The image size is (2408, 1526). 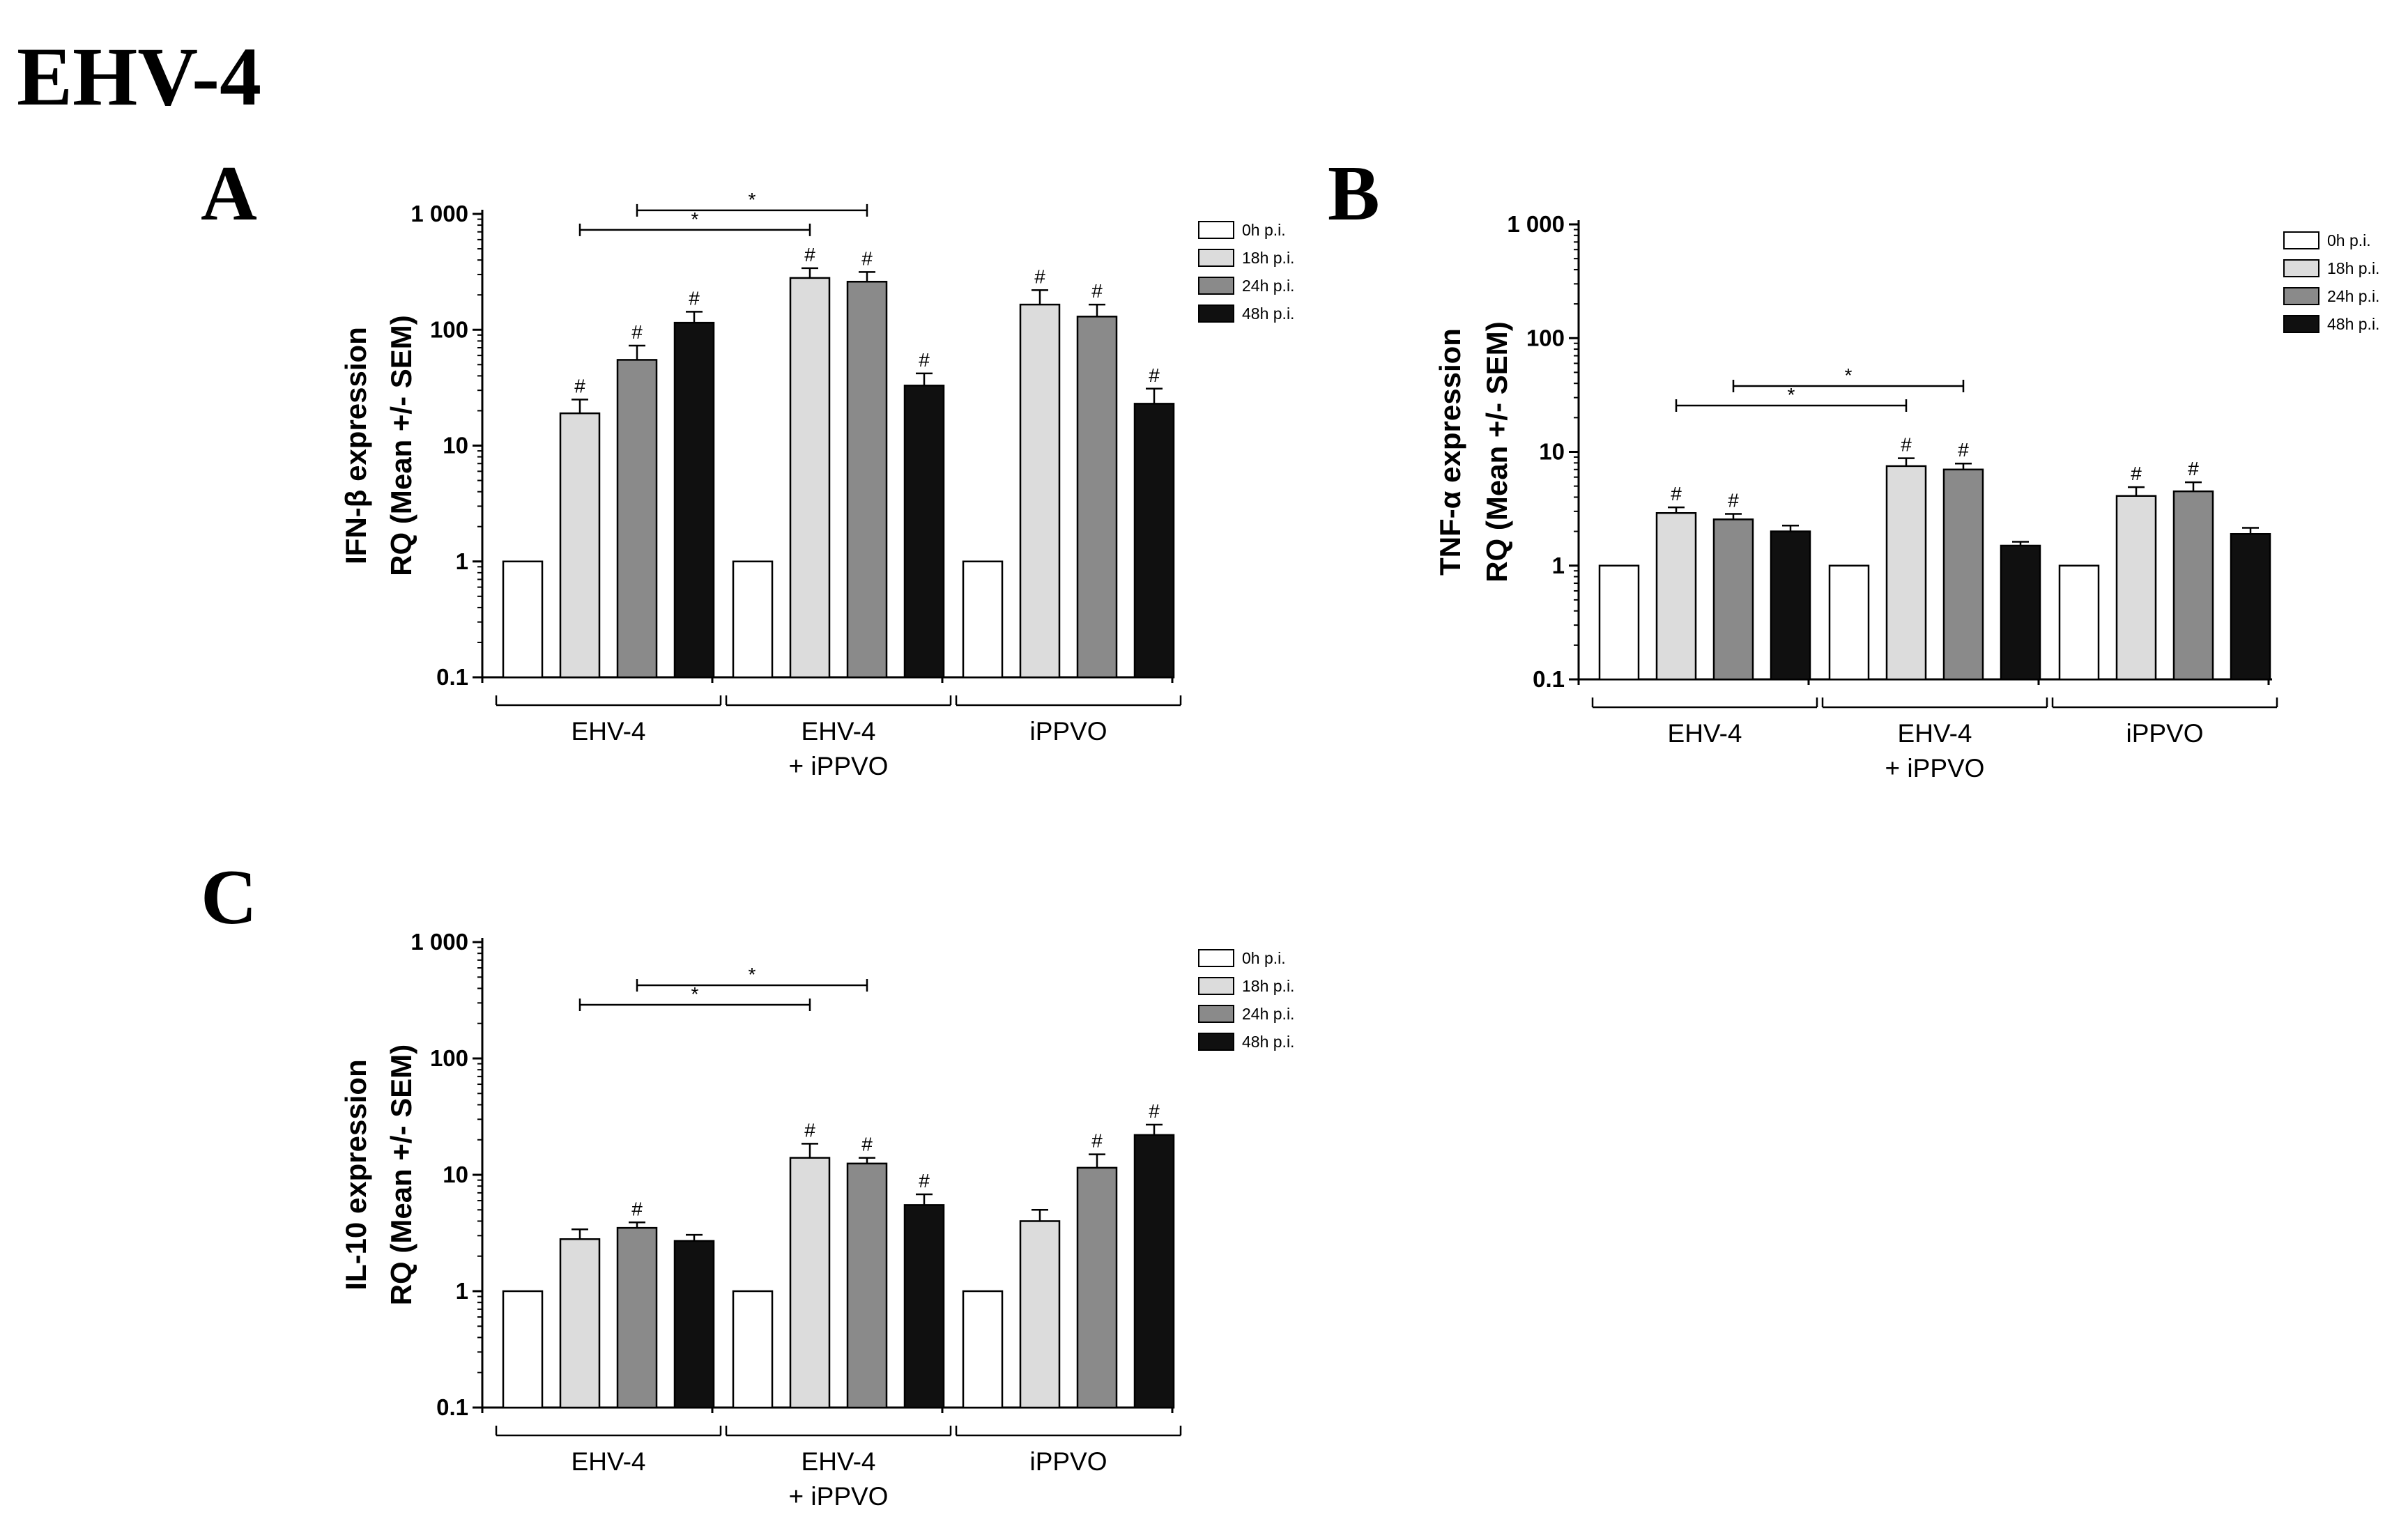 I want to click on panel-letter: A, so click(x=229, y=194).